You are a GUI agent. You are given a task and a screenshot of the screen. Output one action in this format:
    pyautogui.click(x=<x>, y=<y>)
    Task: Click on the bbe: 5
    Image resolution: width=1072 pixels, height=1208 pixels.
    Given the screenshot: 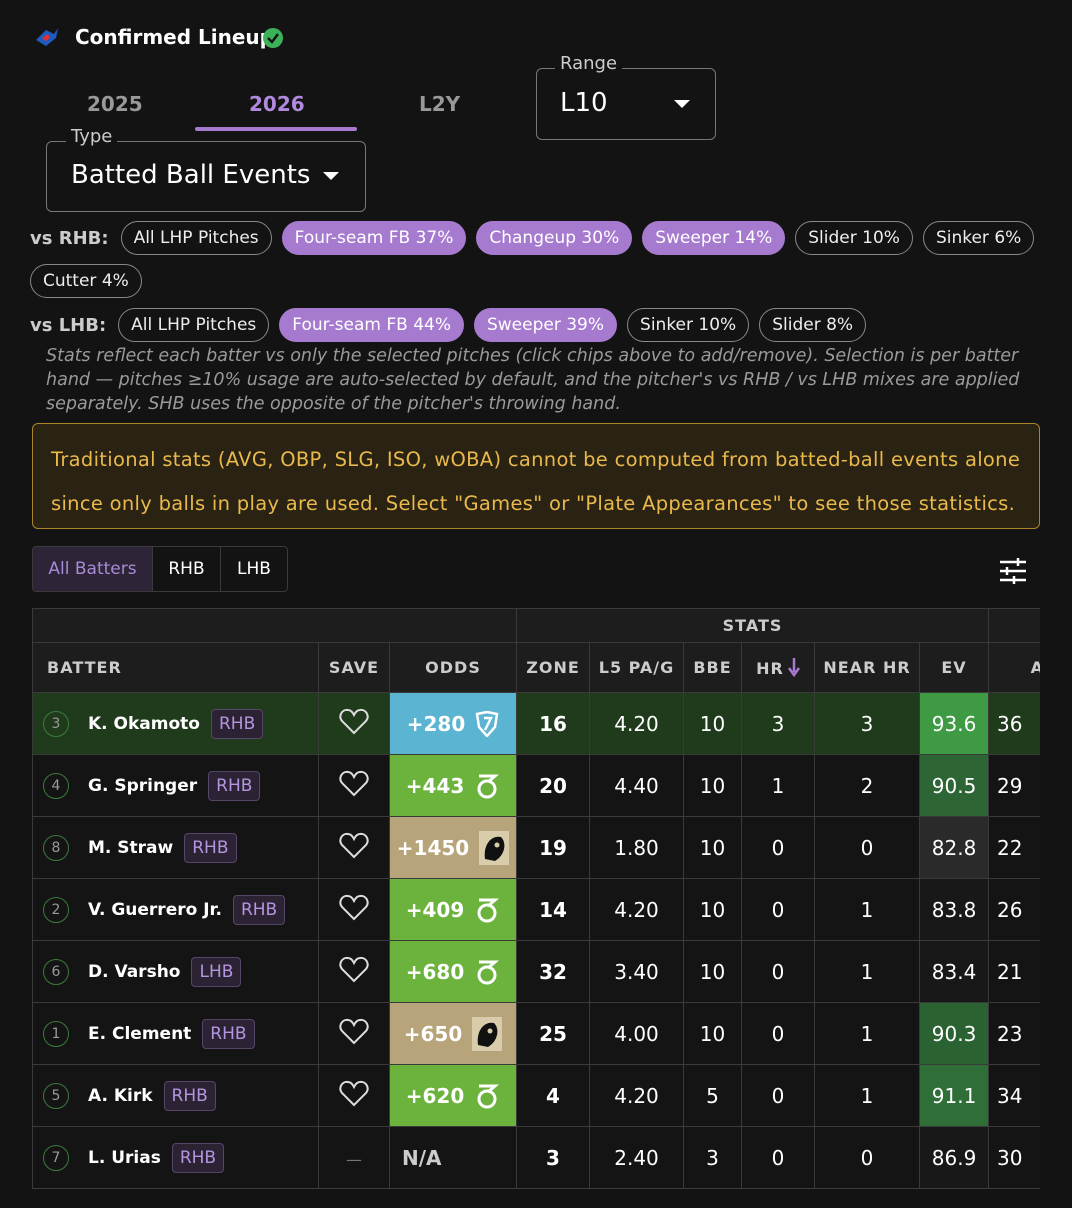 What is the action you would take?
    pyautogui.click(x=712, y=1095)
    